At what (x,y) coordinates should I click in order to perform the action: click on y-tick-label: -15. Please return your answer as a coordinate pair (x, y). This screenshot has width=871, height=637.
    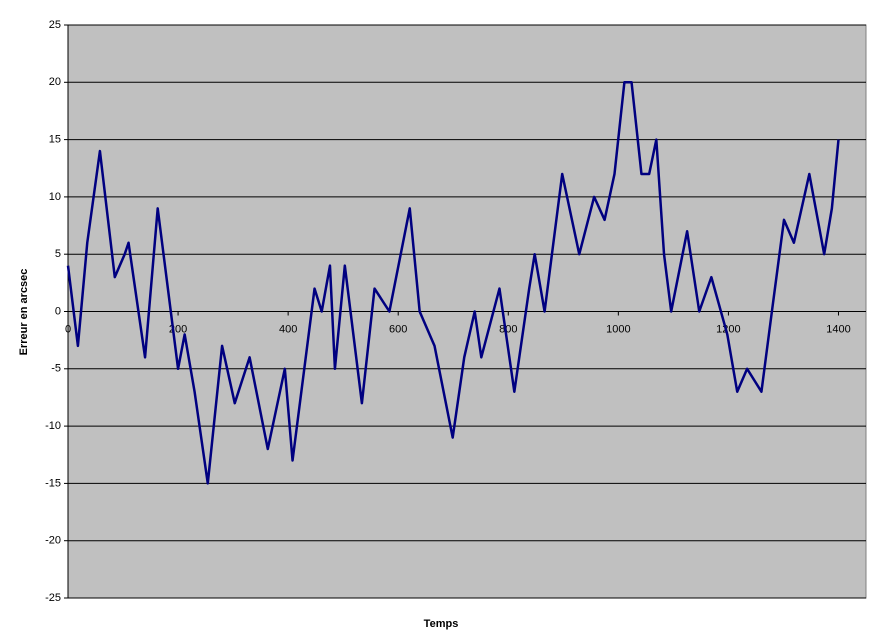
    Looking at the image, I should click on (53, 483).